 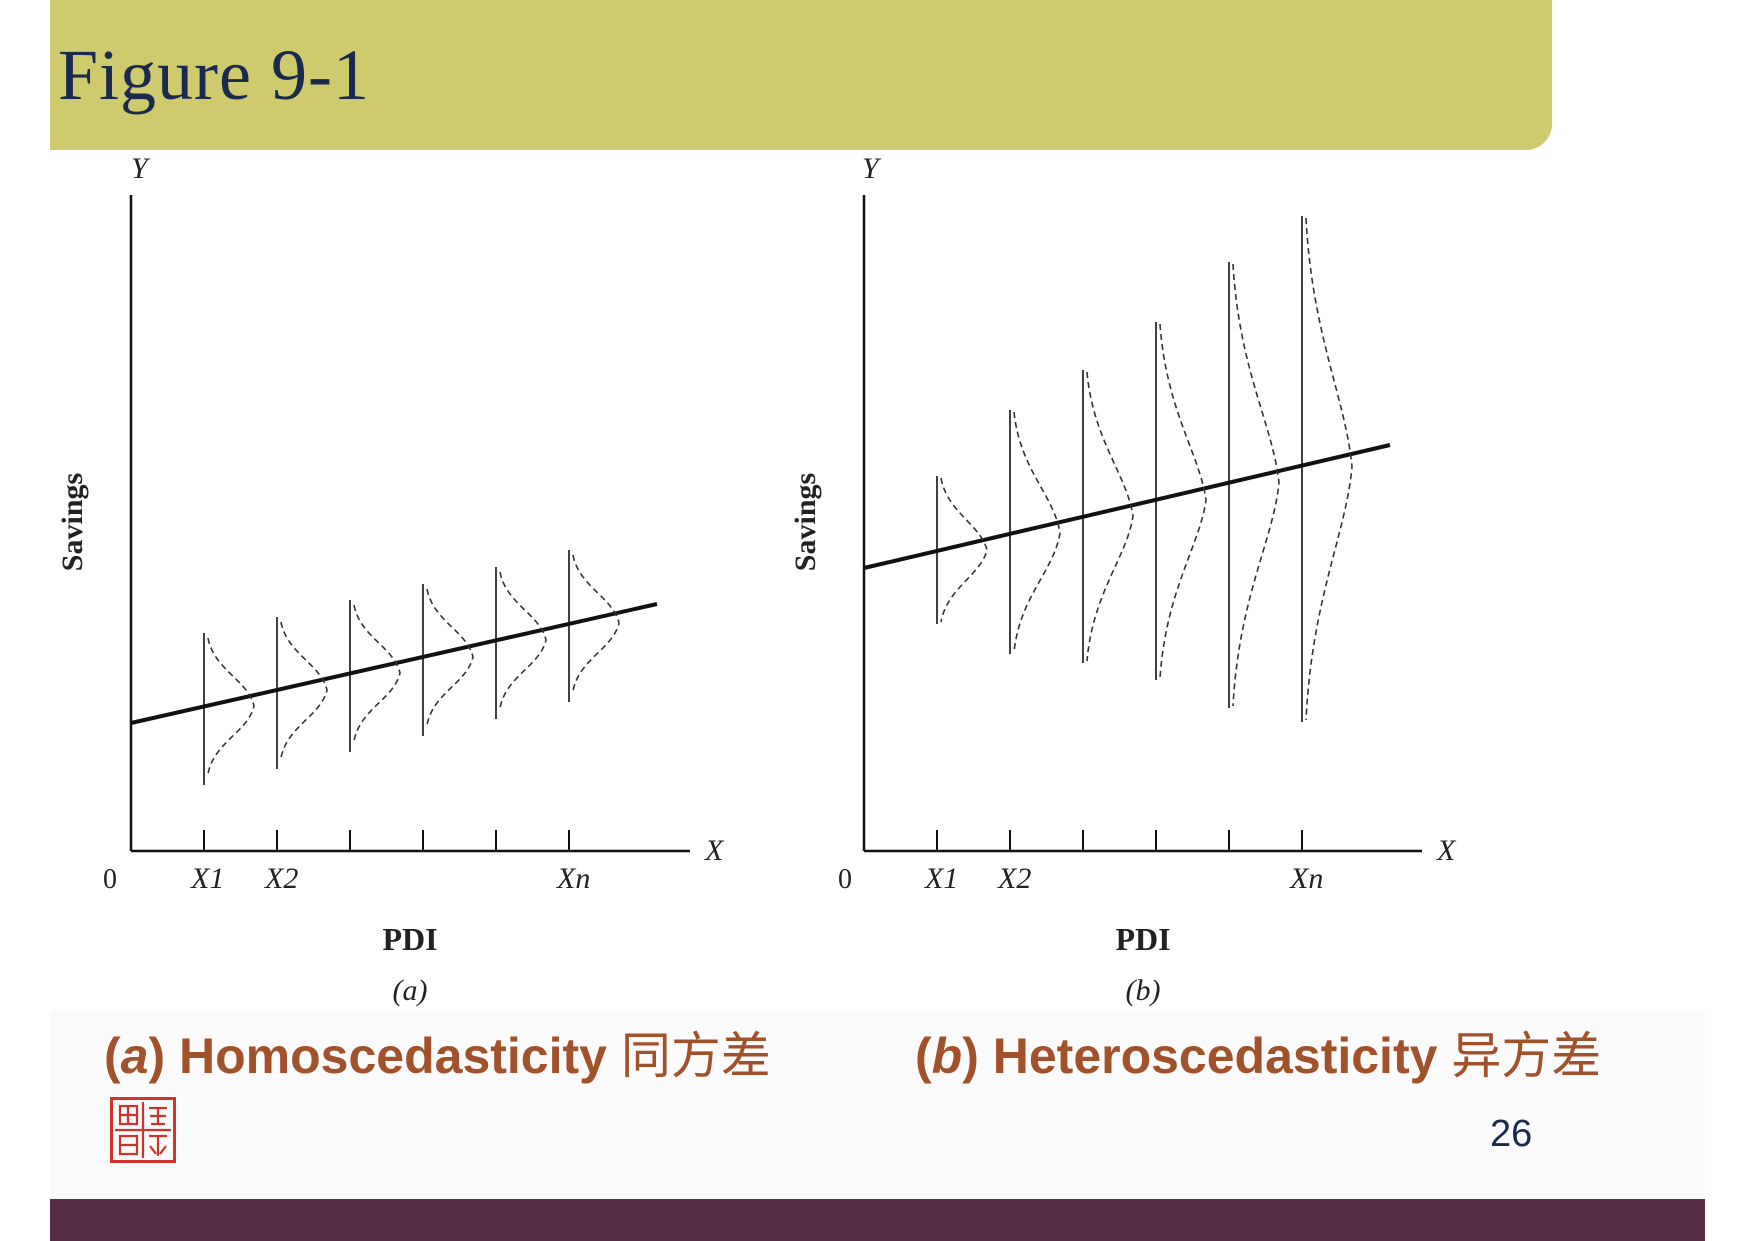 What do you see at coordinates (409, 939) in the screenshot?
I see `panel-a-x-title: PDI` at bounding box center [409, 939].